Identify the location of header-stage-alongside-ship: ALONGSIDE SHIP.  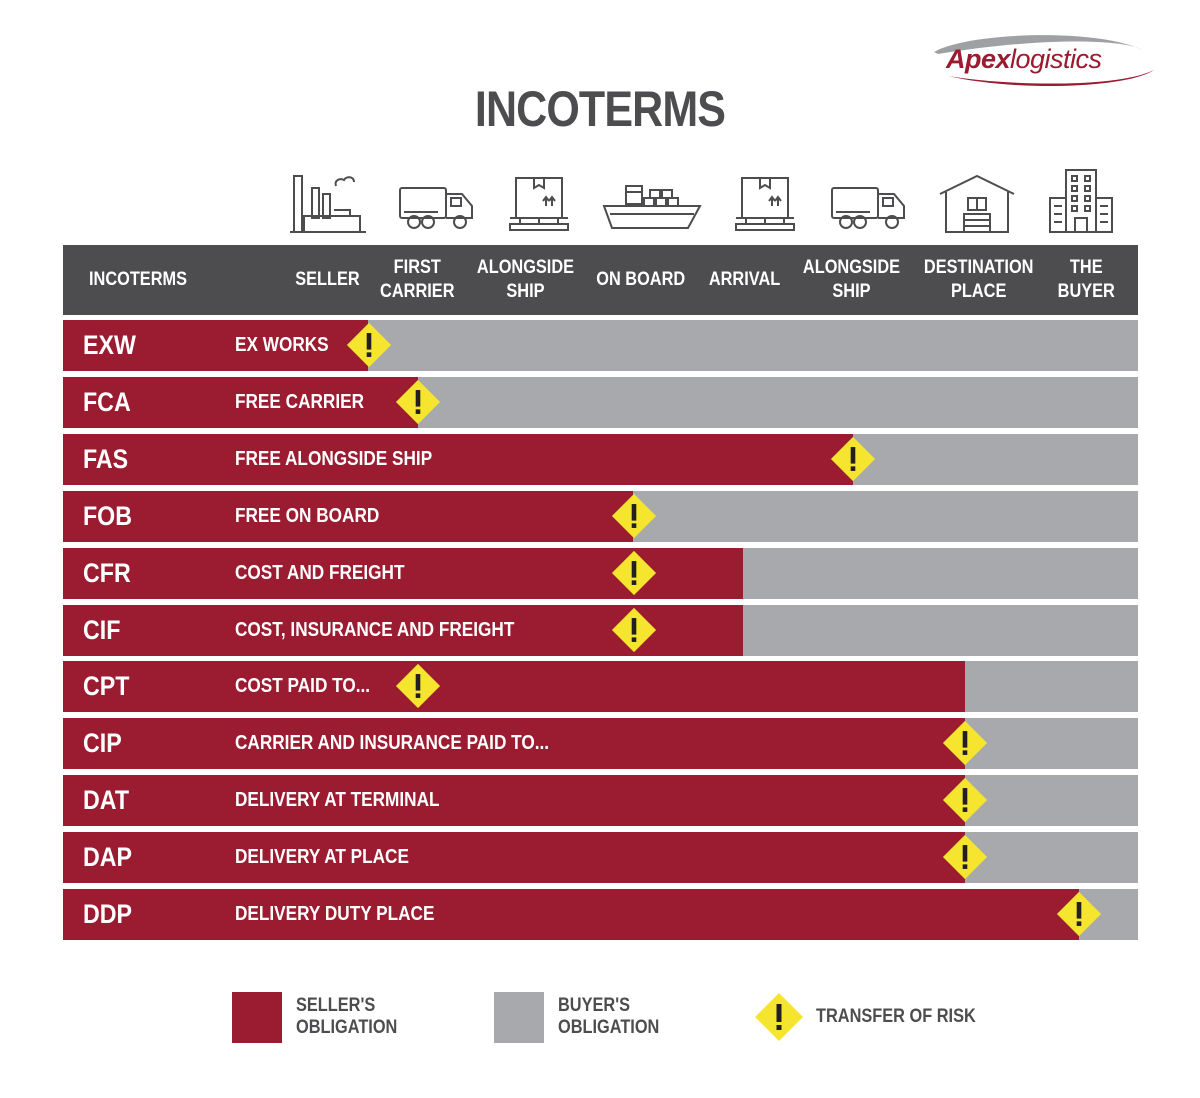
(525, 279).